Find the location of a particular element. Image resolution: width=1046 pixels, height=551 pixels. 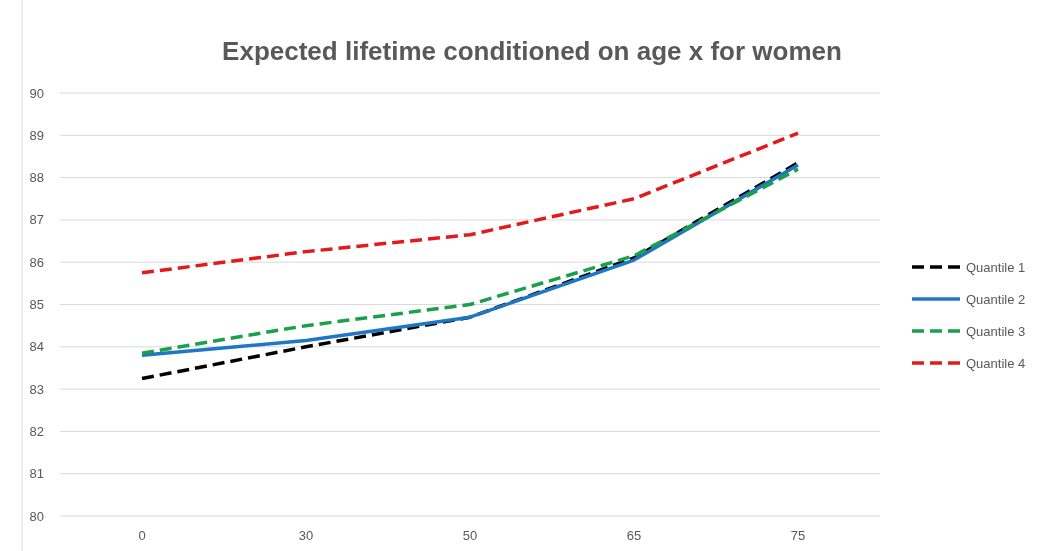

y-tick-label: 83 is located at coordinates (36, 389).